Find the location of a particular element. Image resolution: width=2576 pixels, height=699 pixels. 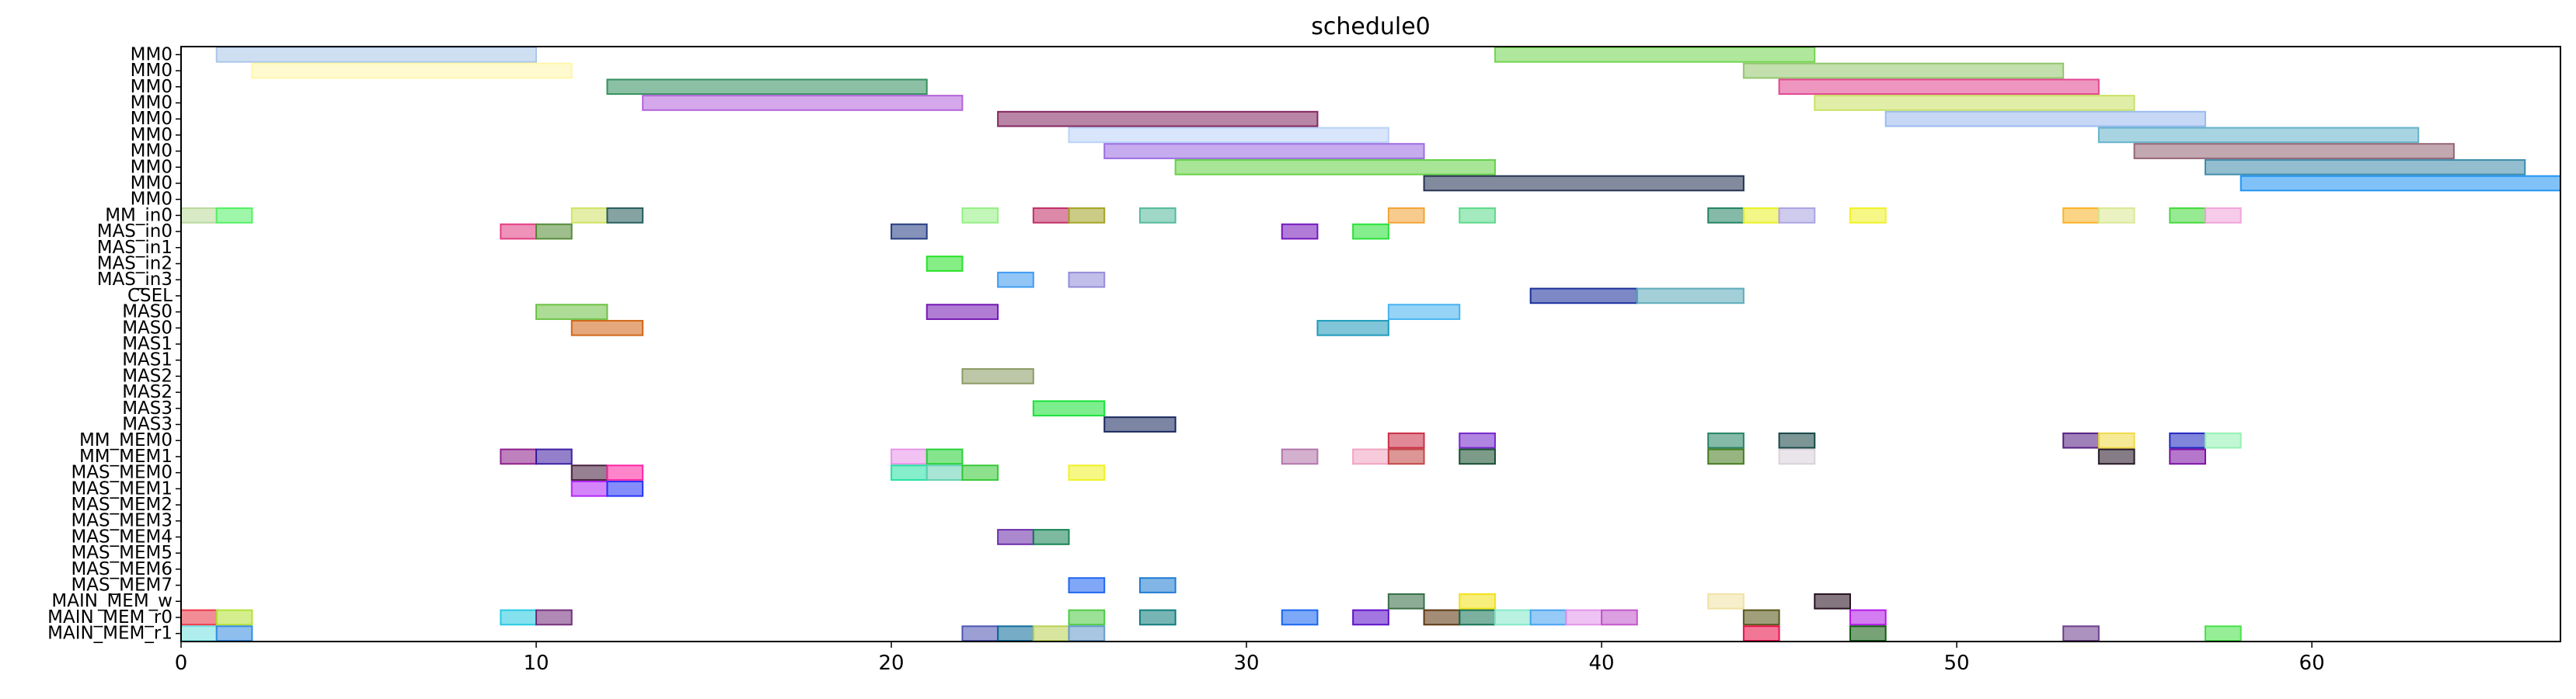

y-tick-label: MAS_MEM2 is located at coordinates (122, 505).